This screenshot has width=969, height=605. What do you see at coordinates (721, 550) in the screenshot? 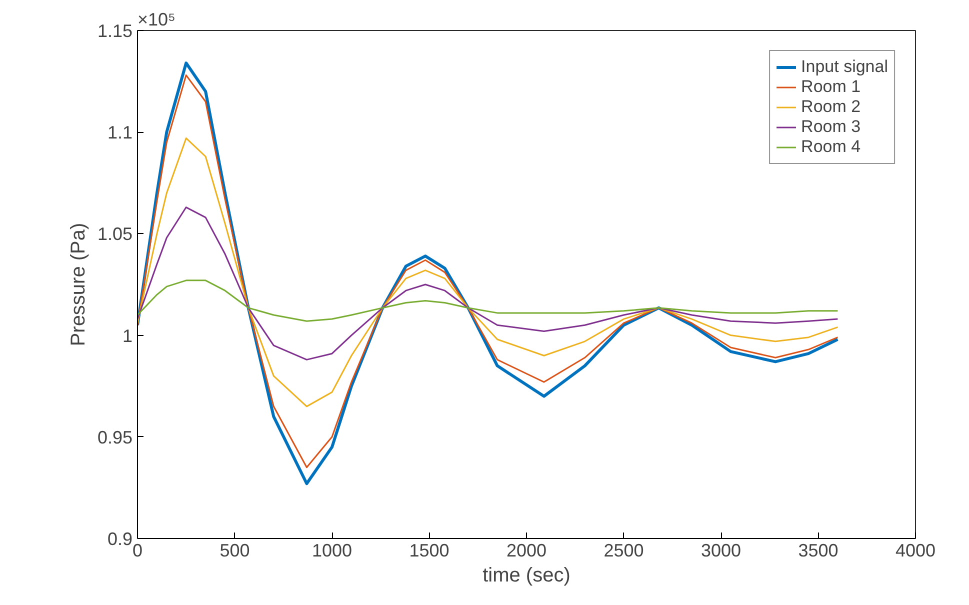
I see `x-tick-label: 3000` at bounding box center [721, 550].